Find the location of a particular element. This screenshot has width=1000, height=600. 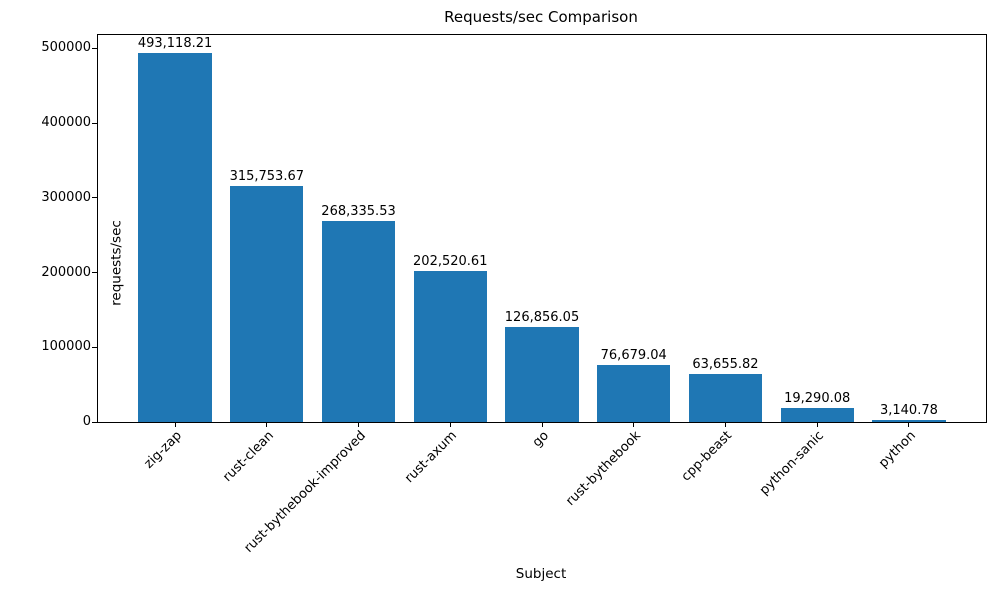

bar-value-label: 126,856.05 is located at coordinates (542, 318).